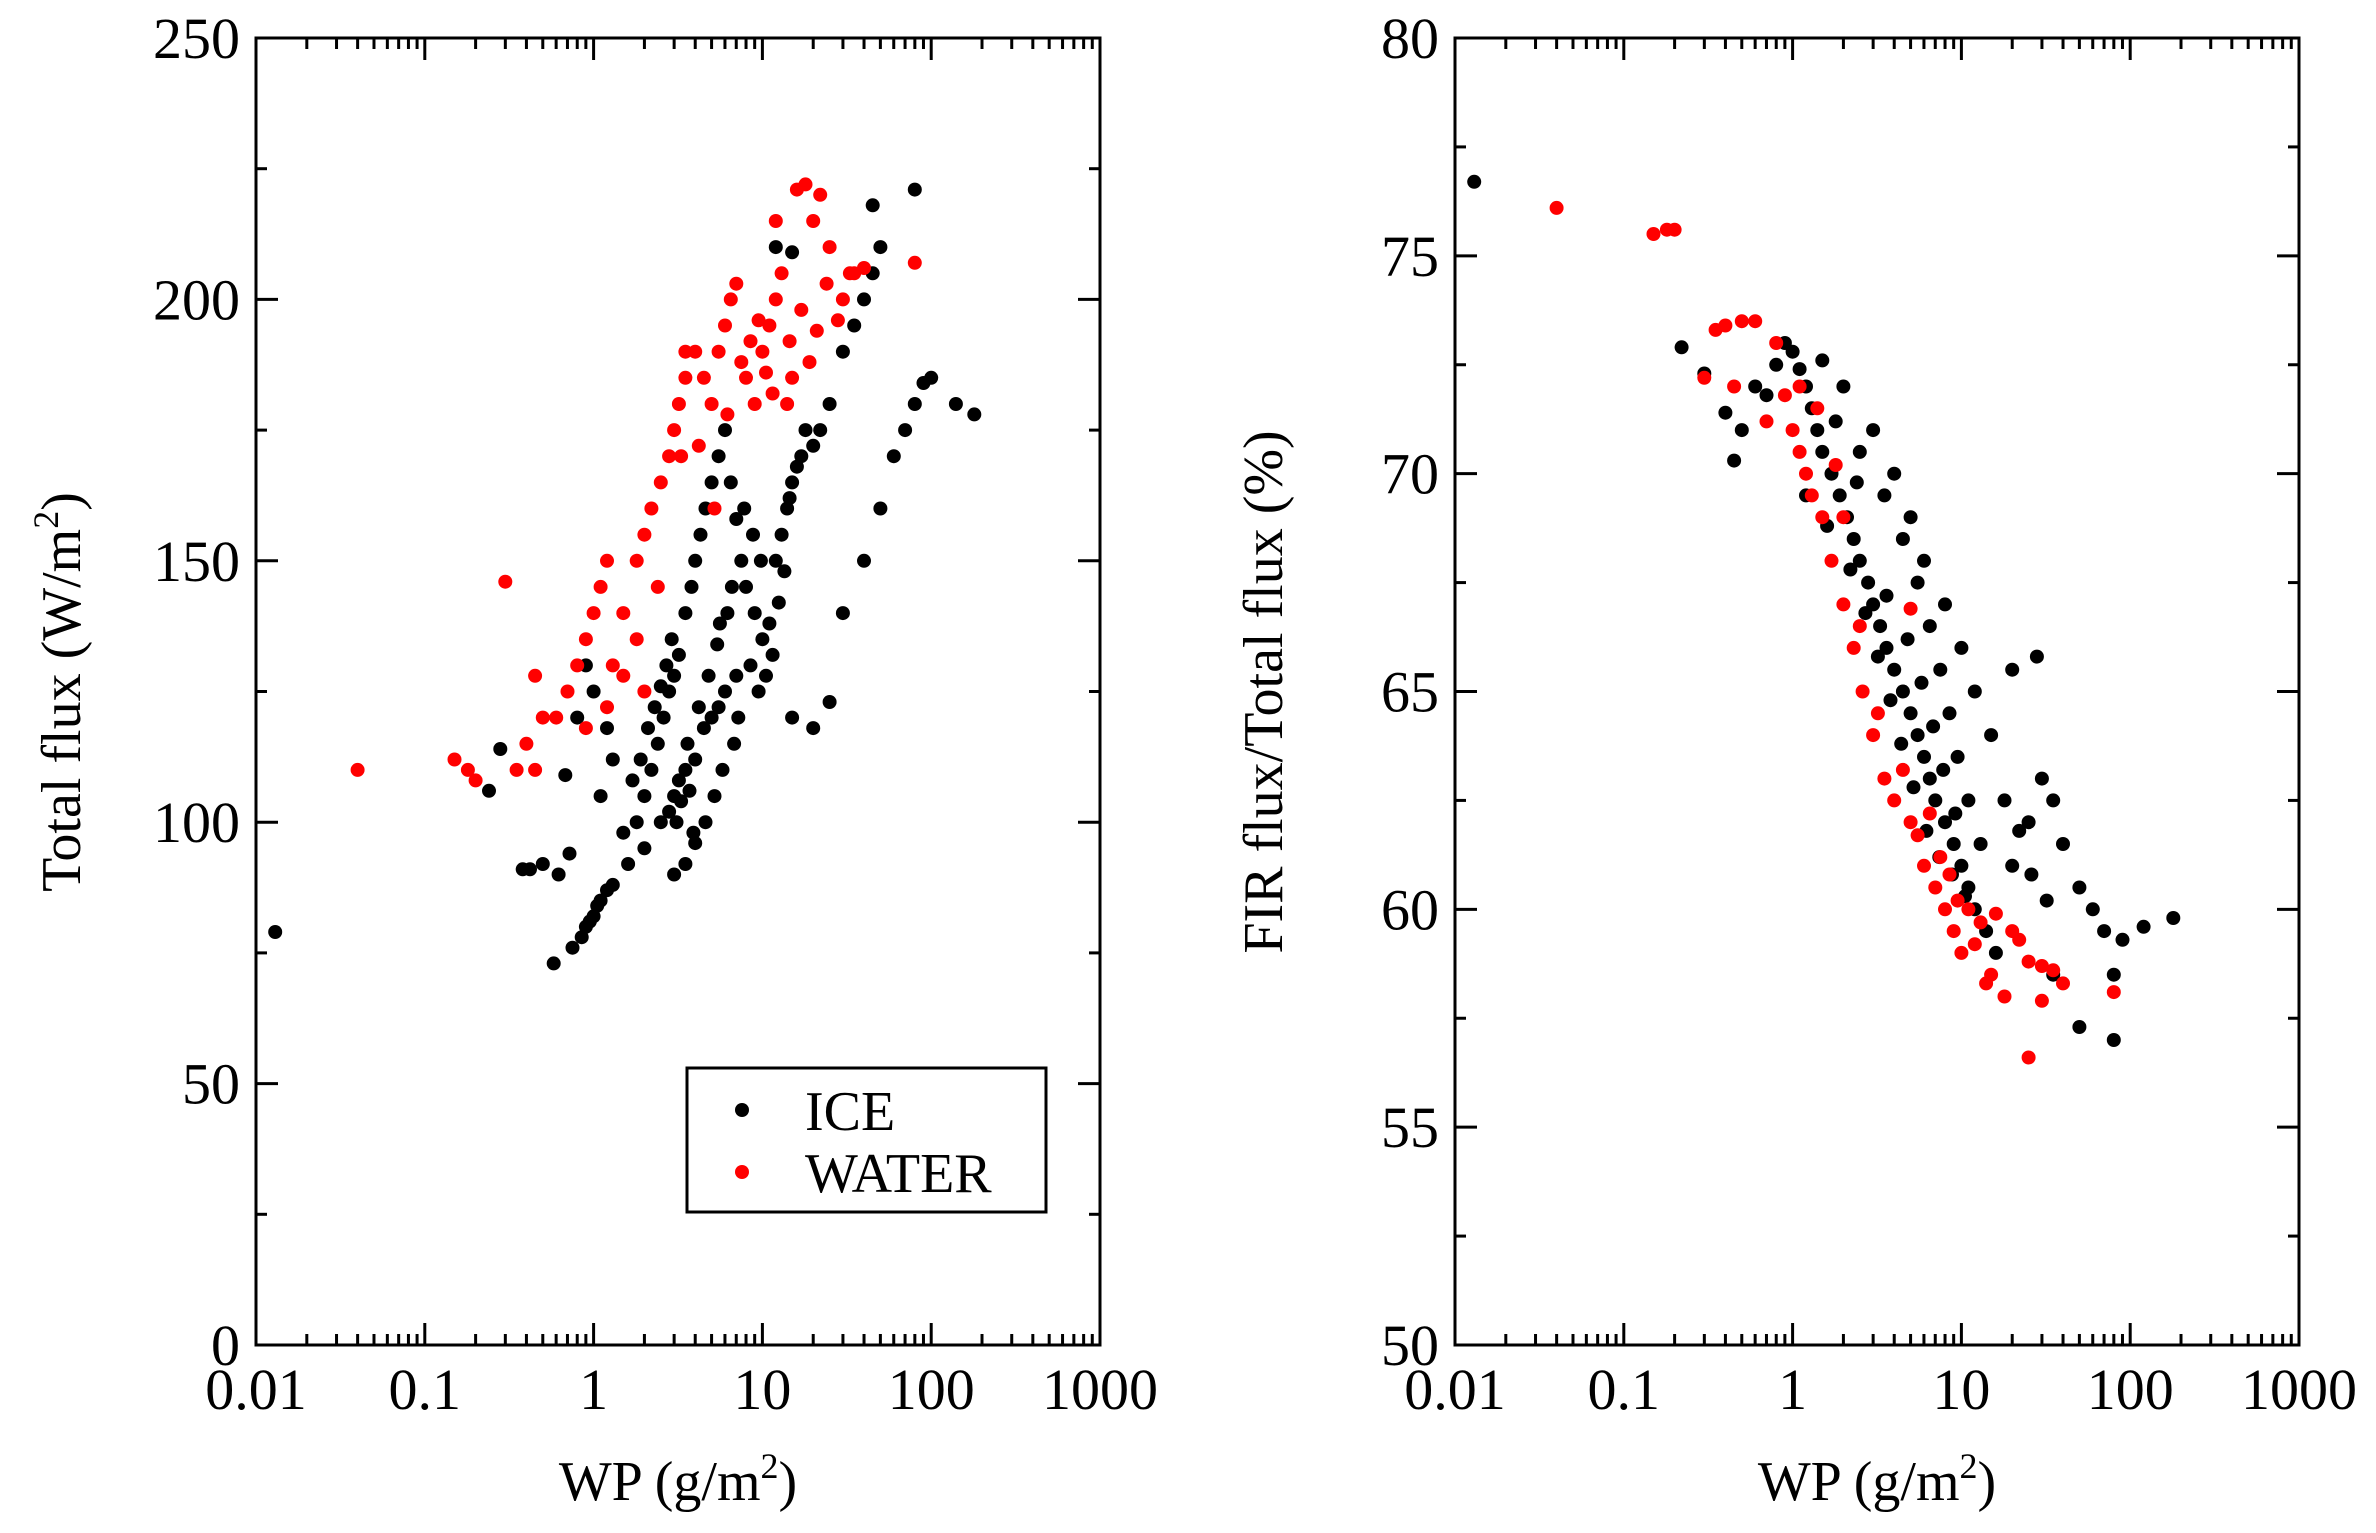 This screenshot has width=2376, height=1533. I want to click on legend: ICE WATER, so click(866, 1140).